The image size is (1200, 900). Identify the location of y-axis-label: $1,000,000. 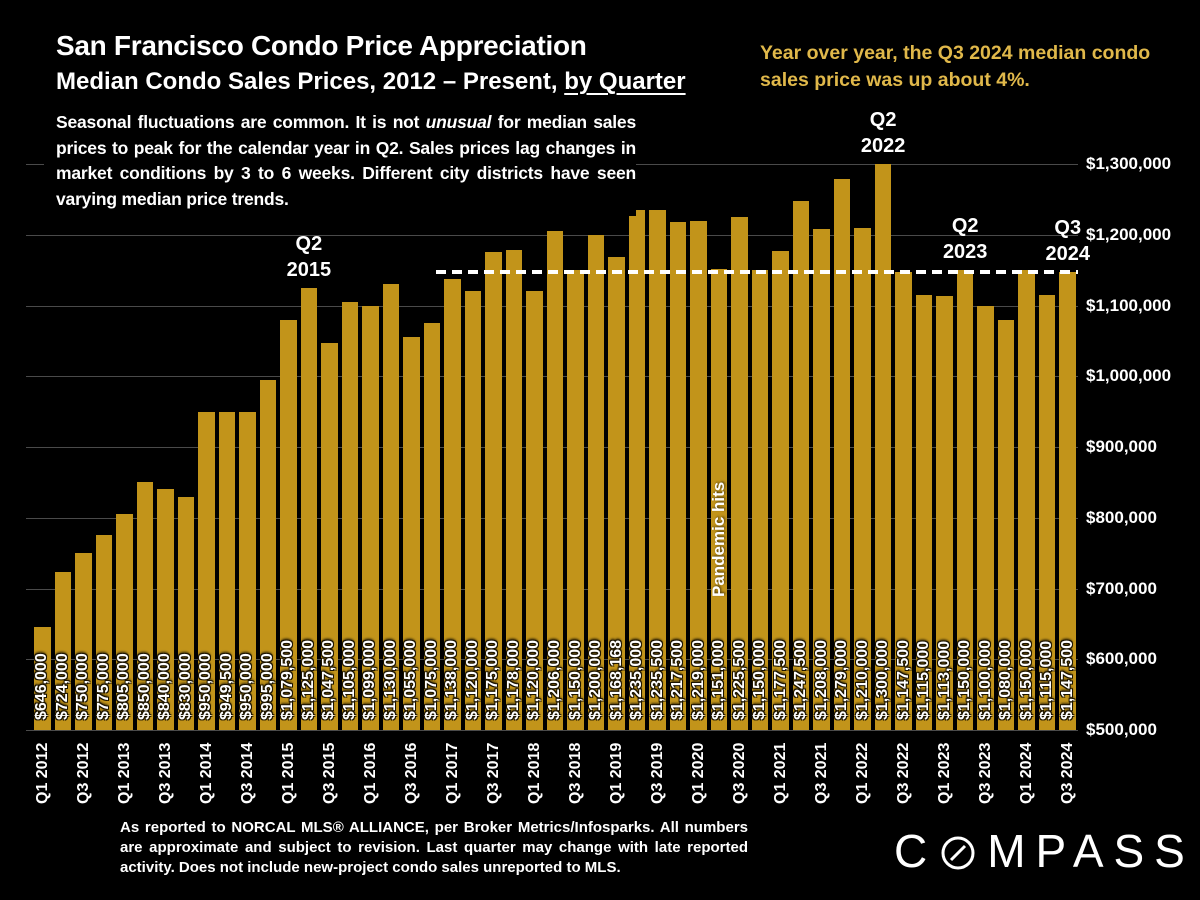
(1129, 376).